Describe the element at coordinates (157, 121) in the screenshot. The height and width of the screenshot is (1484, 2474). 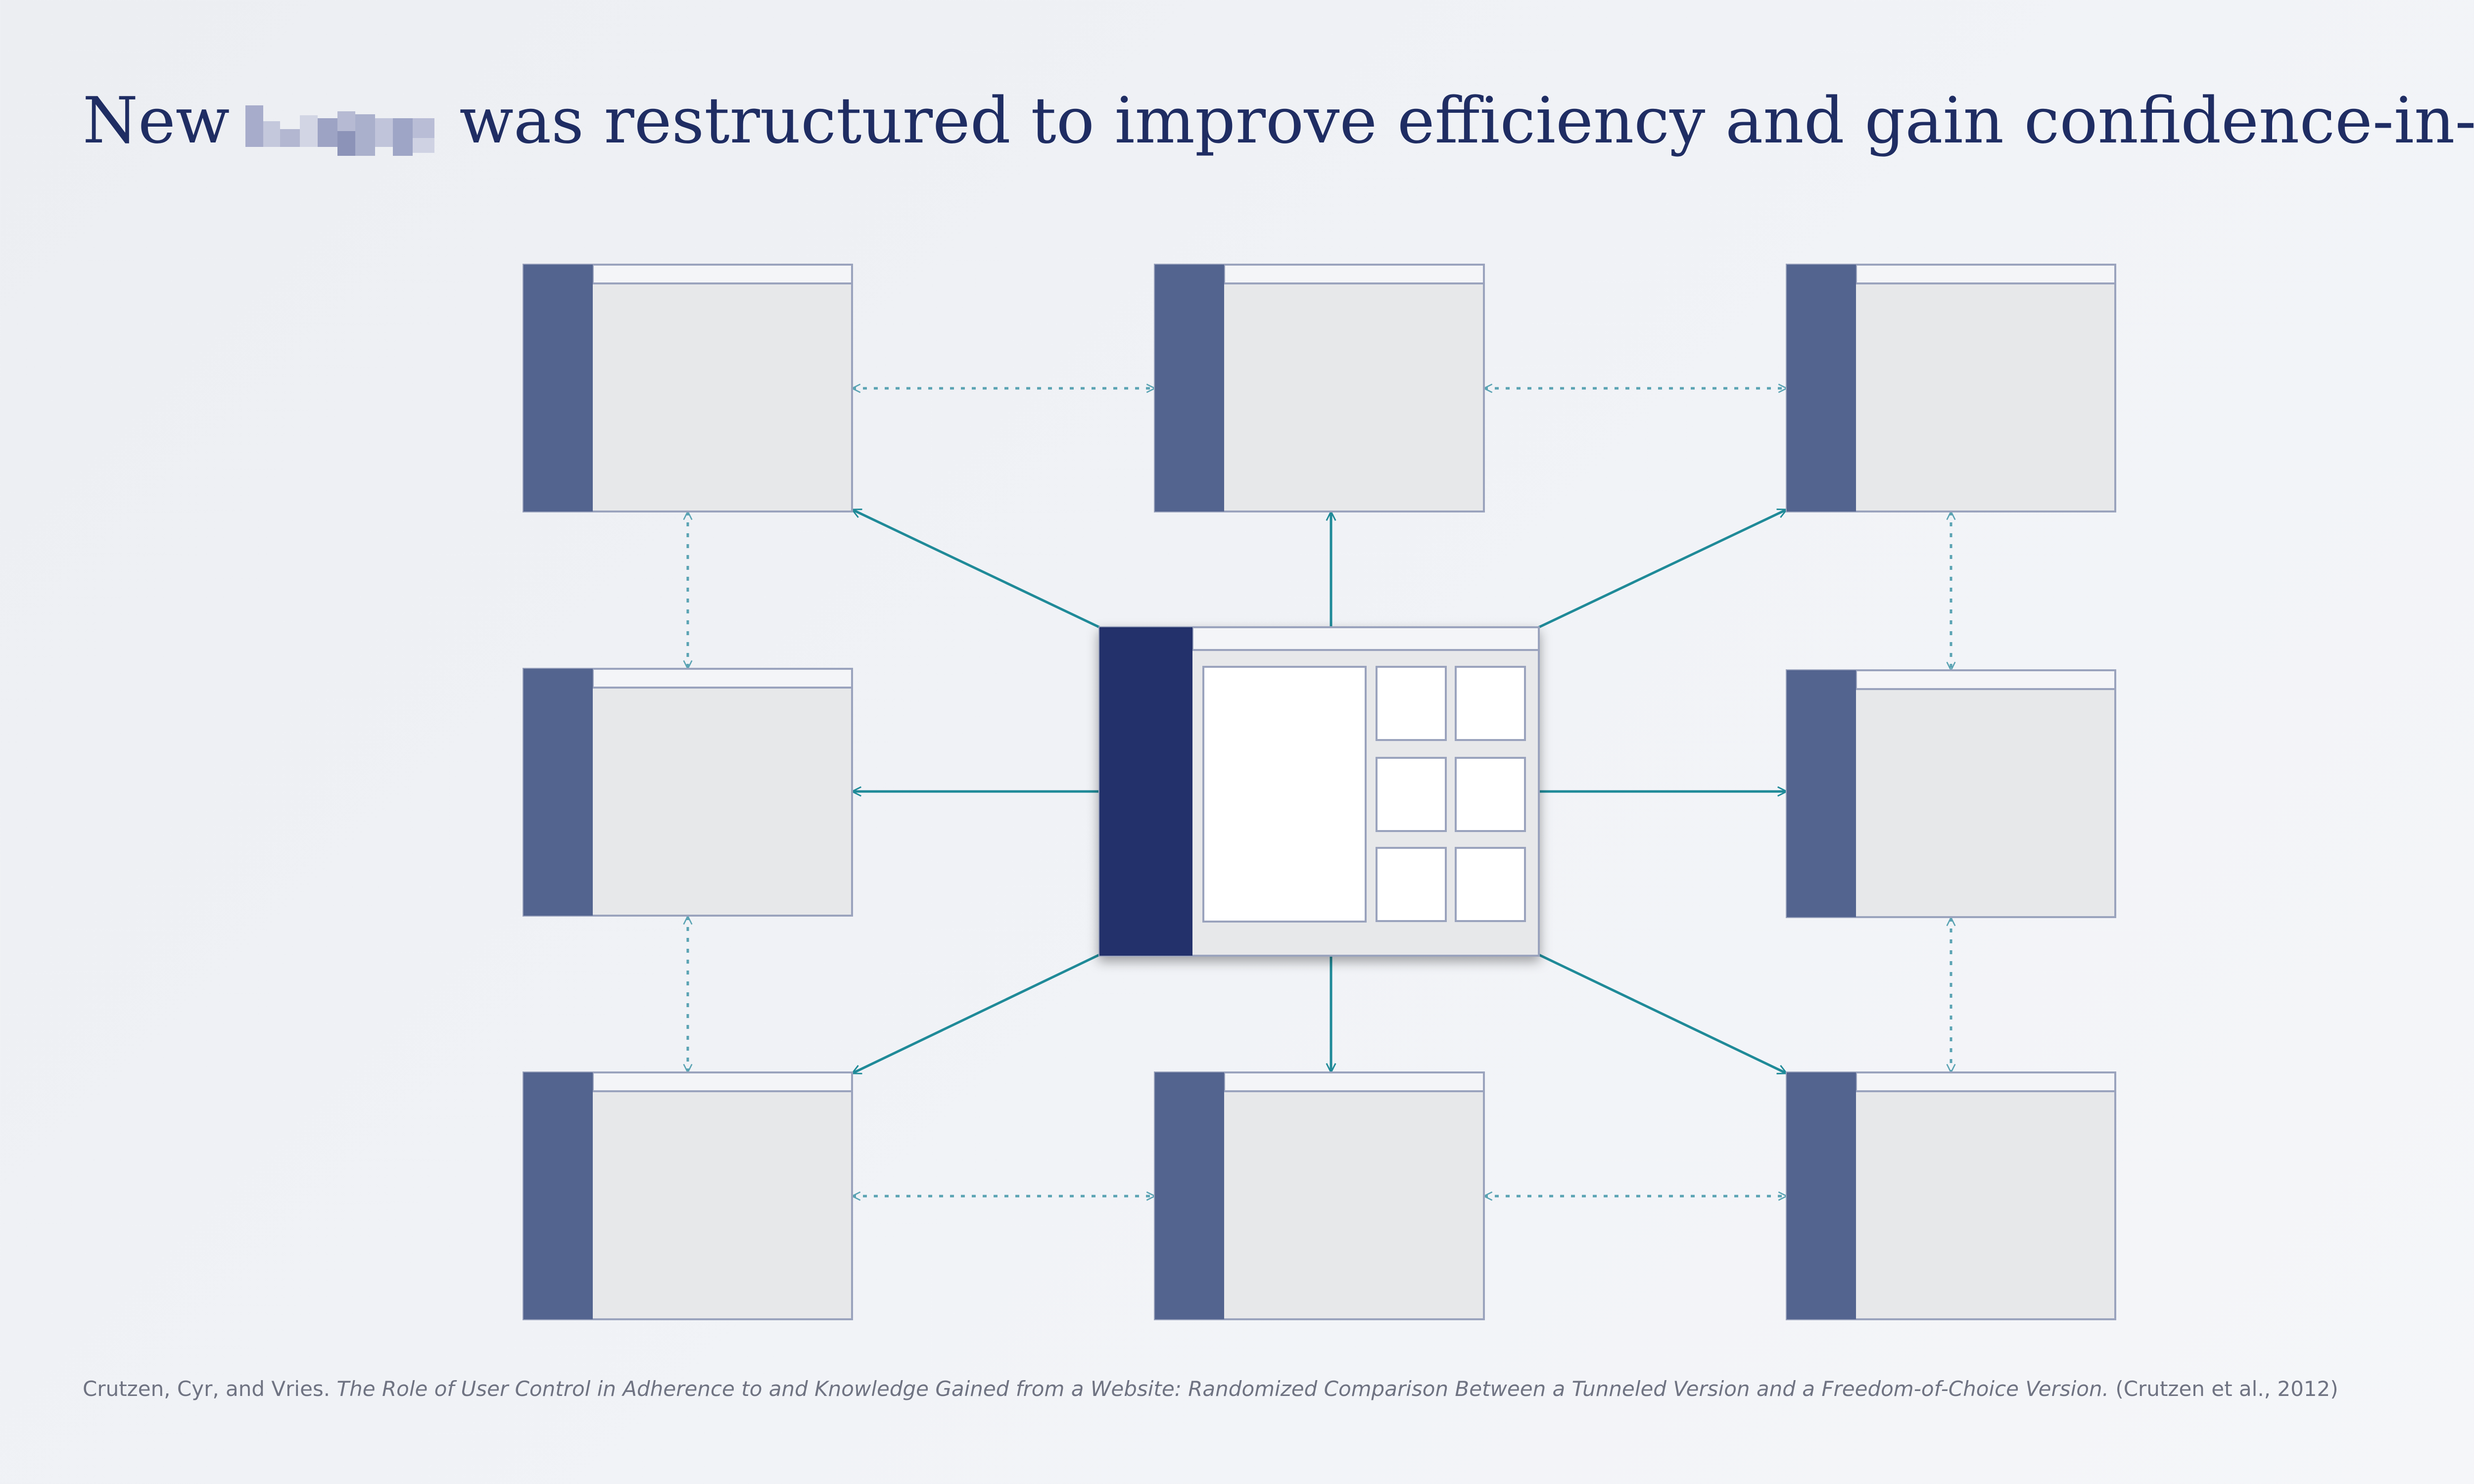
I see `title-prefix: New` at that location.